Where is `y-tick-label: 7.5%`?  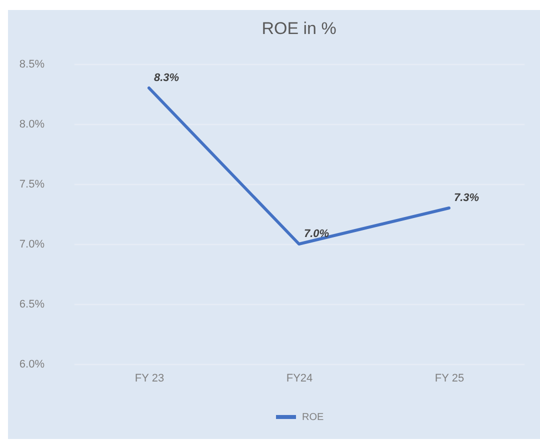
y-tick-label: 7.5% is located at coordinates (32, 184).